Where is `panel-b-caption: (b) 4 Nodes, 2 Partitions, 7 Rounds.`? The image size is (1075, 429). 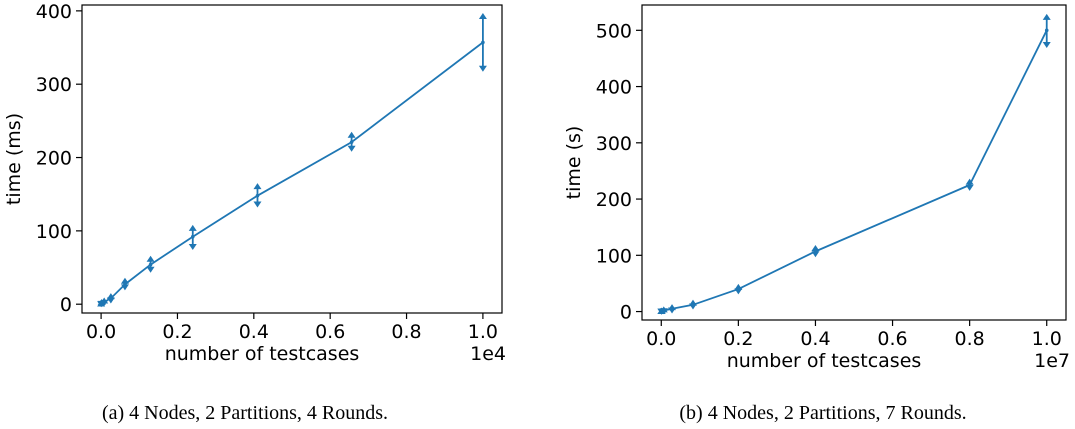 panel-b-caption: (b) 4 Nodes, 2 Partitions, 7 Rounds. is located at coordinates (822, 413).